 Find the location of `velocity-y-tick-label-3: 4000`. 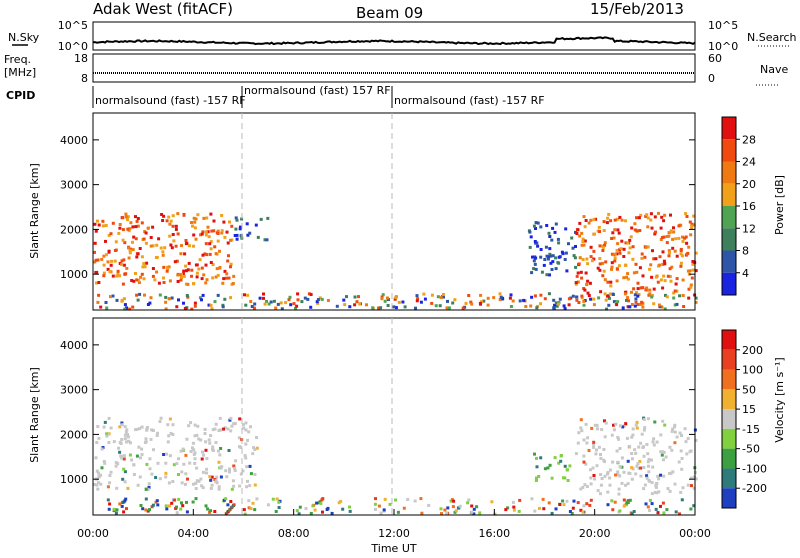

velocity-y-tick-label-3: 4000 is located at coordinates (74, 345).